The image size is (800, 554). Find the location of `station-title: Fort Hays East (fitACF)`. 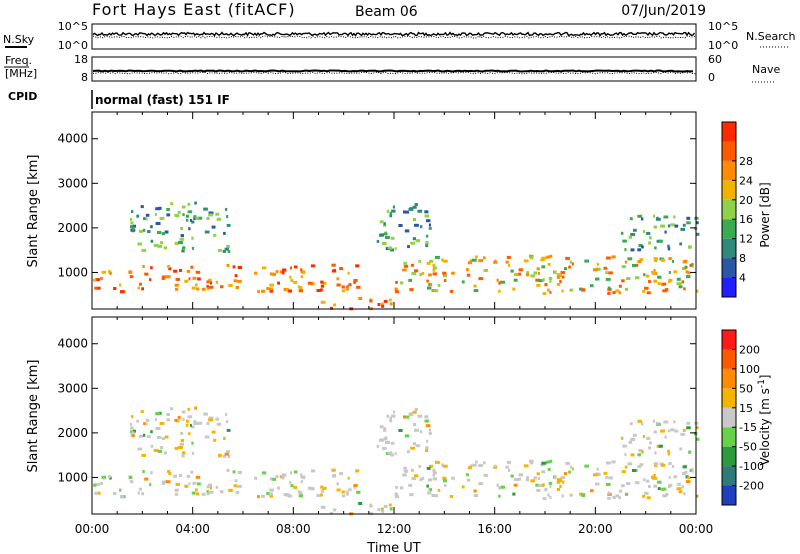

station-title: Fort Hays East (fitACF) is located at coordinates (194, 9).